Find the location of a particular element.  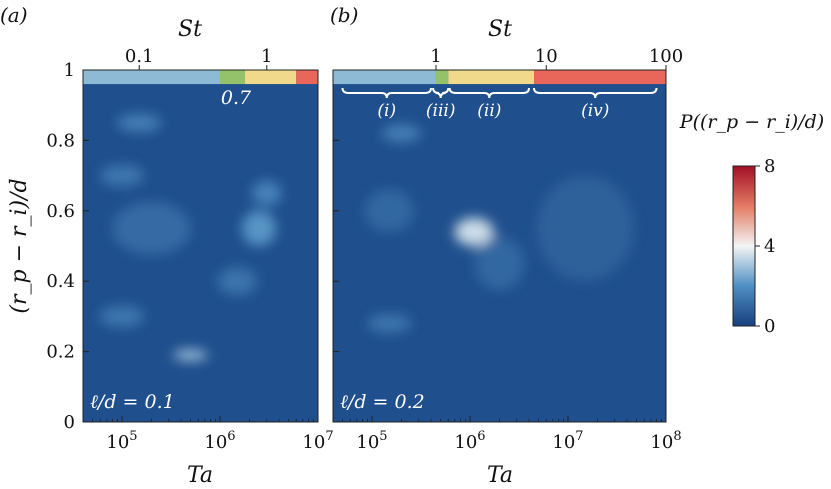

panel-a-regime-bar is located at coordinates (200, 77).